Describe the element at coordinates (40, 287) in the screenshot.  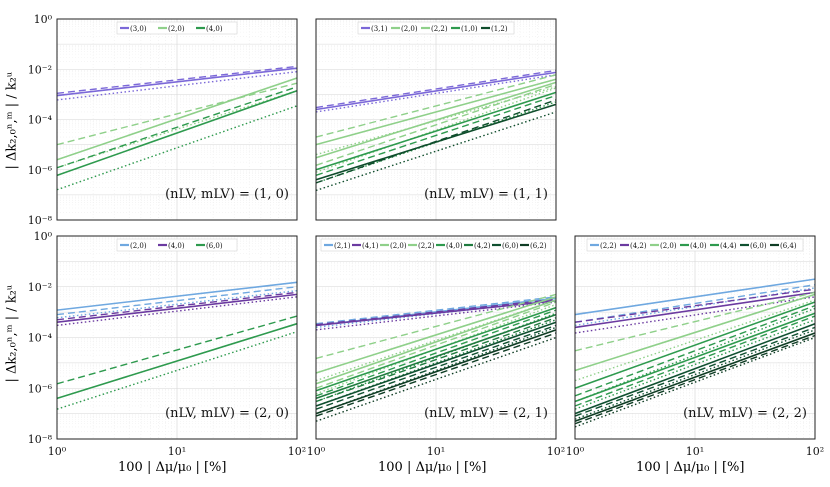
I see `y-tick-label: 10⁻²` at that location.